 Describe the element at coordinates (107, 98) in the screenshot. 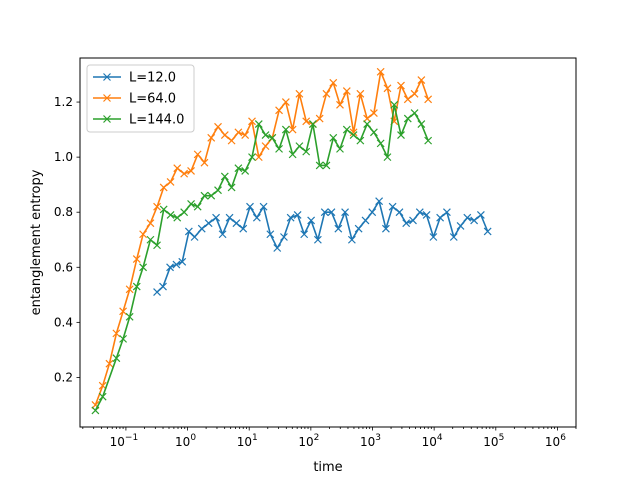

I see `legend-marker` at that location.